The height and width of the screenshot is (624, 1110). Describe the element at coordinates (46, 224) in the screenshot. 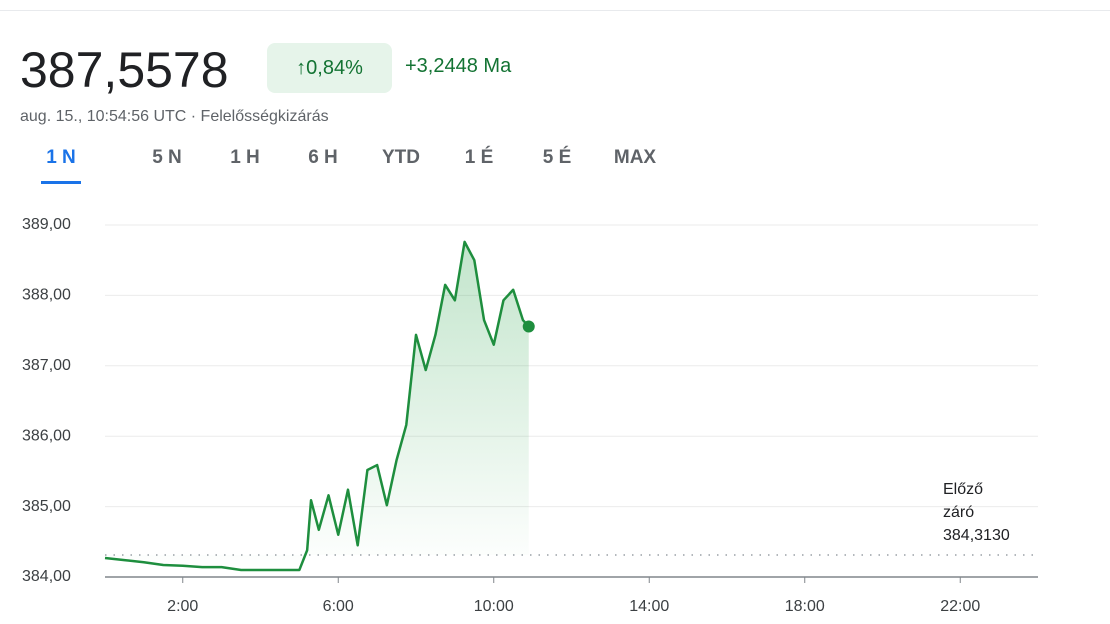

I see `y-tick-label: 389,00` at that location.